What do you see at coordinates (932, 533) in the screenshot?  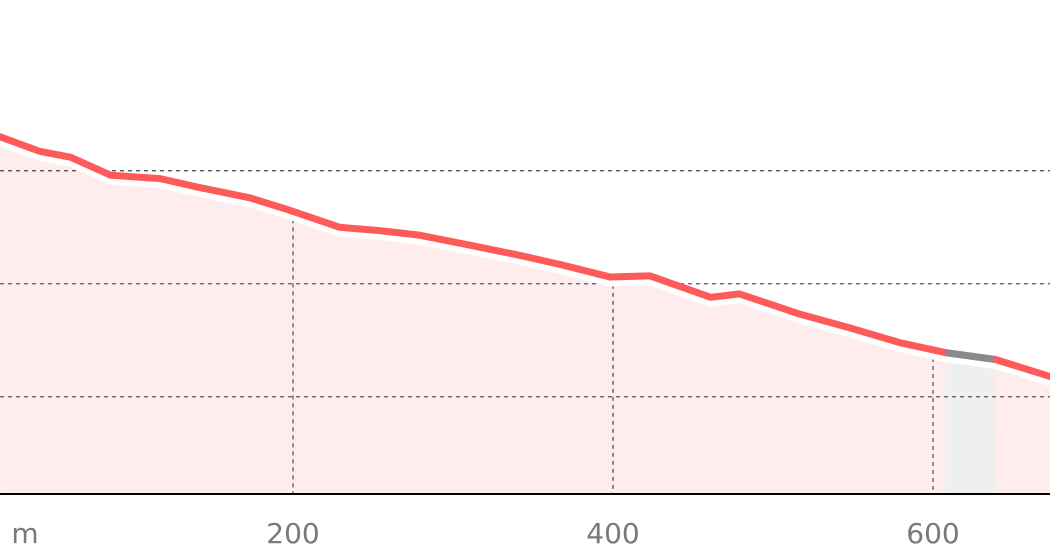 I see `x-tick-label: 600` at bounding box center [932, 533].